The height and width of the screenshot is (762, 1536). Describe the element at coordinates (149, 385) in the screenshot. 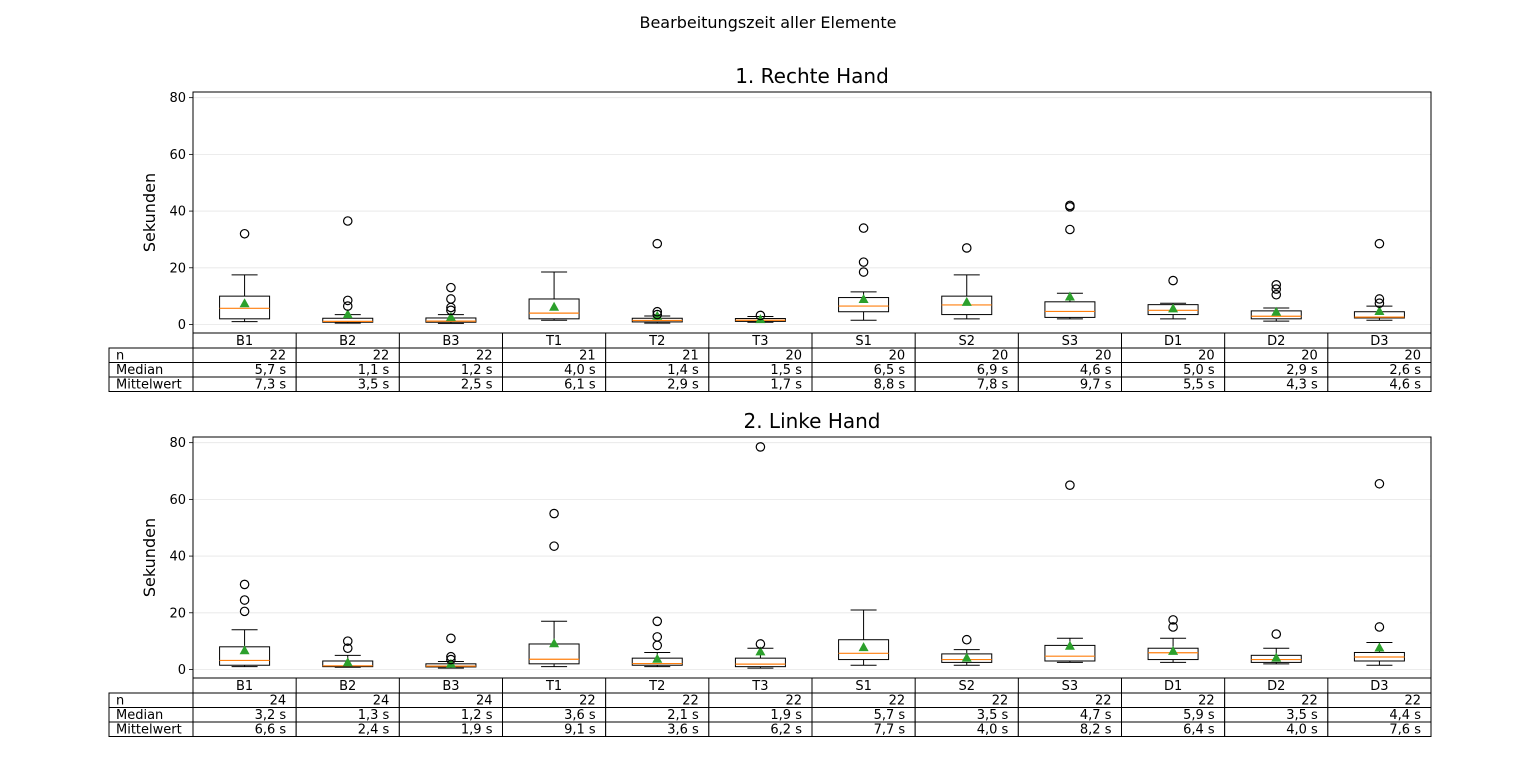

I see `table-row-label: Mittelwert` at that location.